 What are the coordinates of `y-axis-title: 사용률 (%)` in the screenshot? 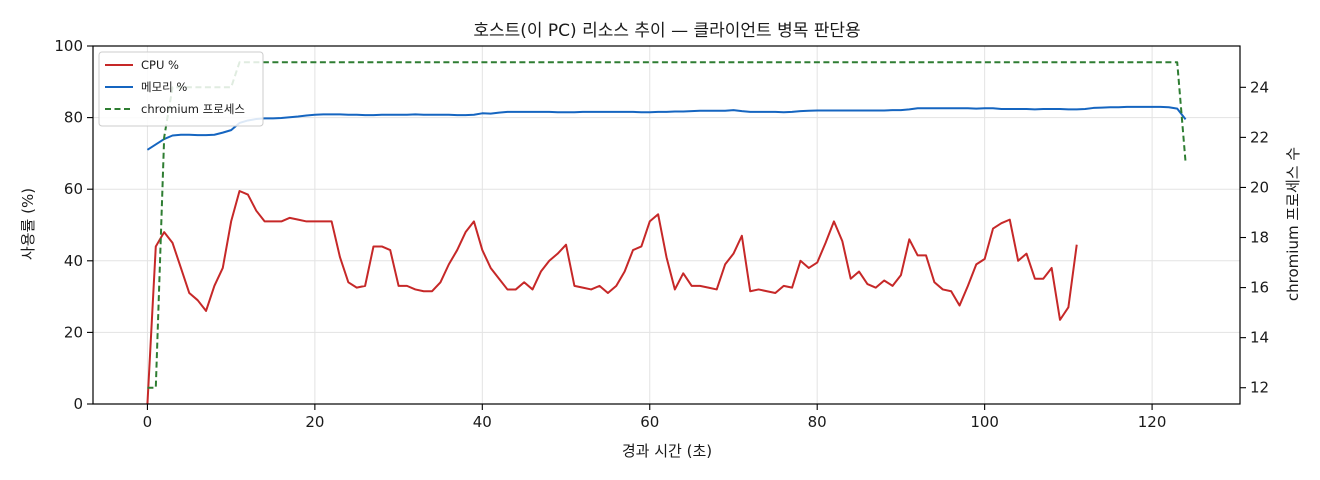 It's located at (28, 224).